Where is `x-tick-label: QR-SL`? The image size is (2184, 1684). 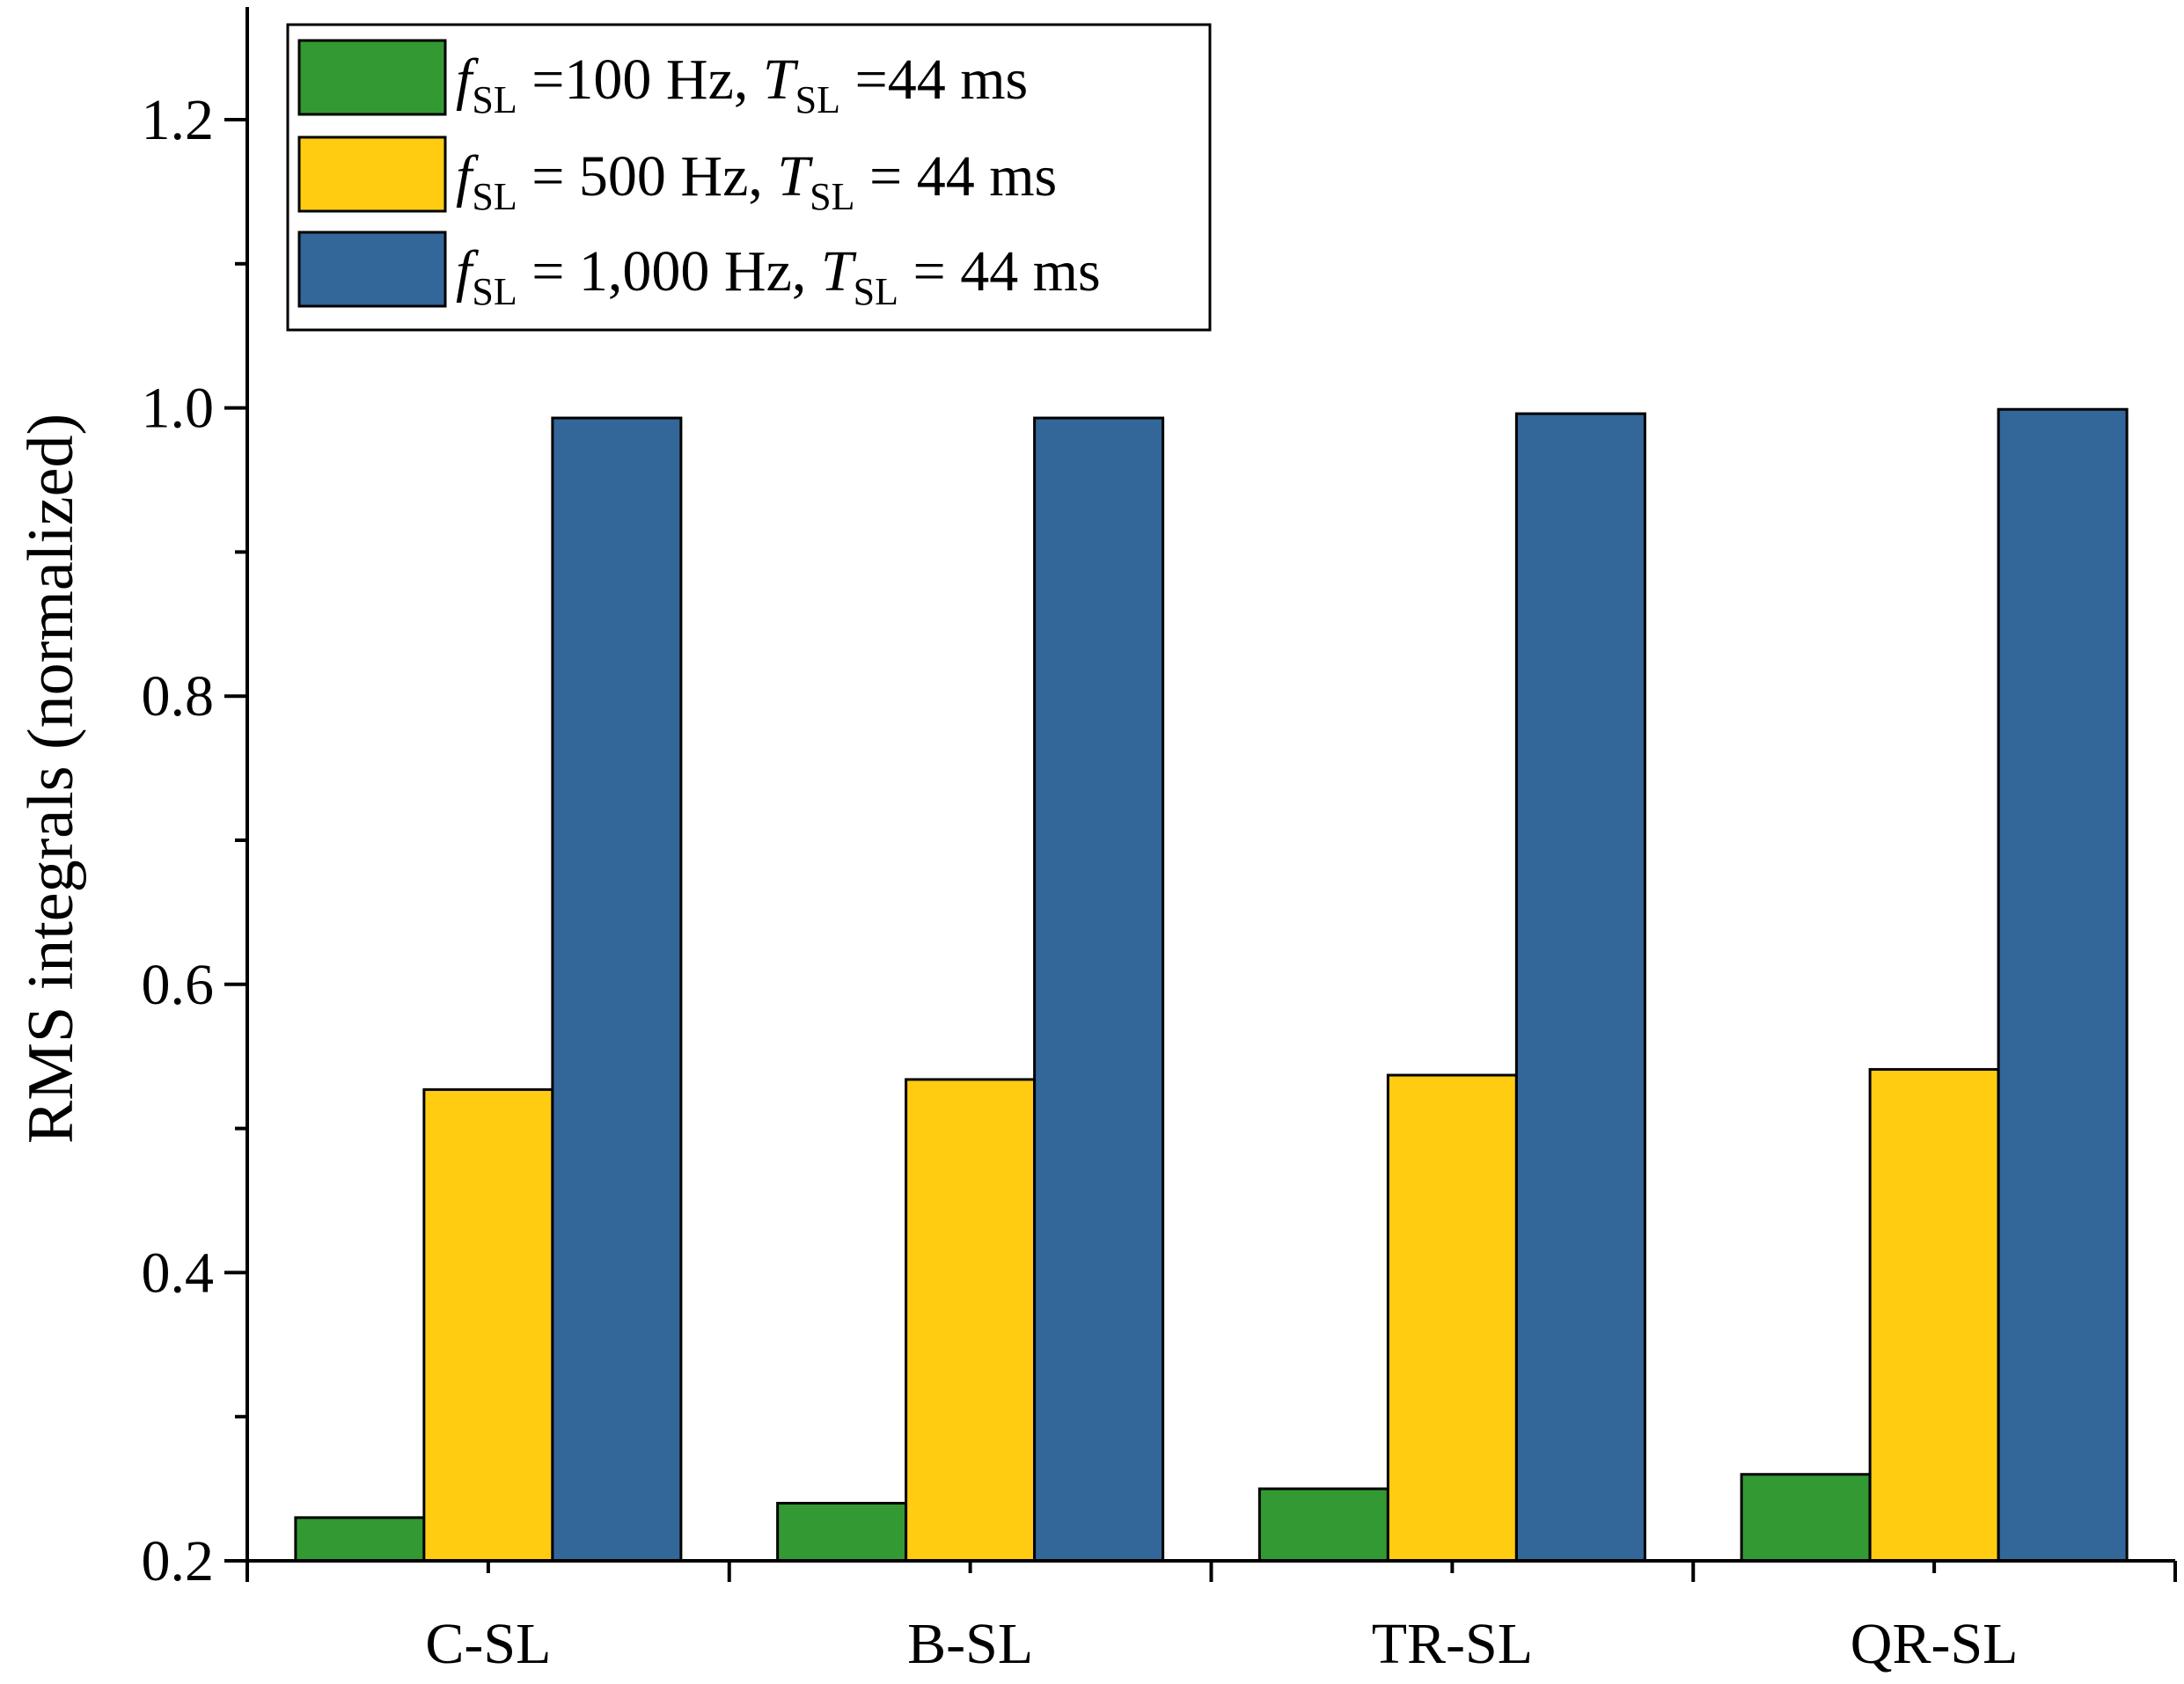
x-tick-label: QR-SL is located at coordinates (1935, 1644).